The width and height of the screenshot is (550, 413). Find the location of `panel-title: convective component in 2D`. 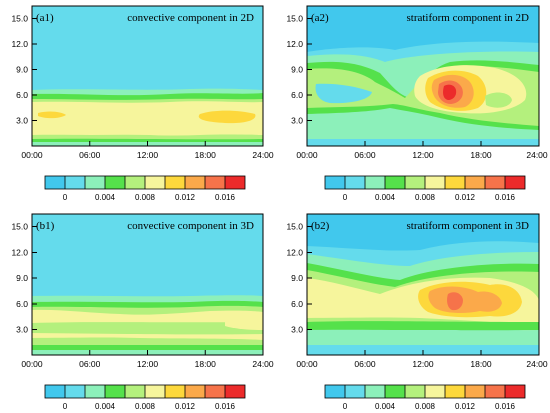

panel-title: convective component in 2D is located at coordinates (190, 18).